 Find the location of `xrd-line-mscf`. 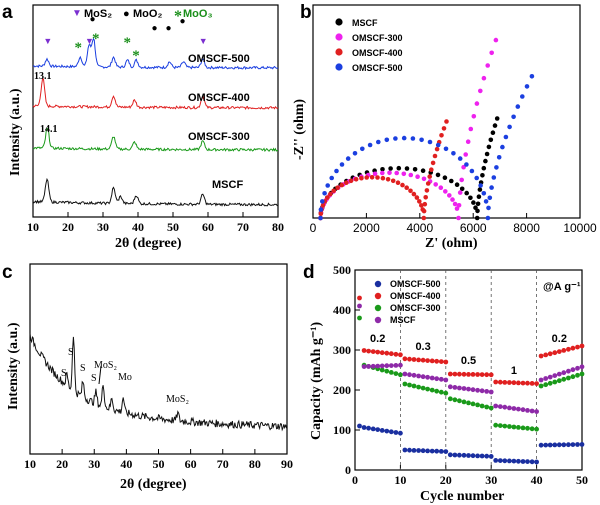

xrd-line-mscf is located at coordinates (155, 192).